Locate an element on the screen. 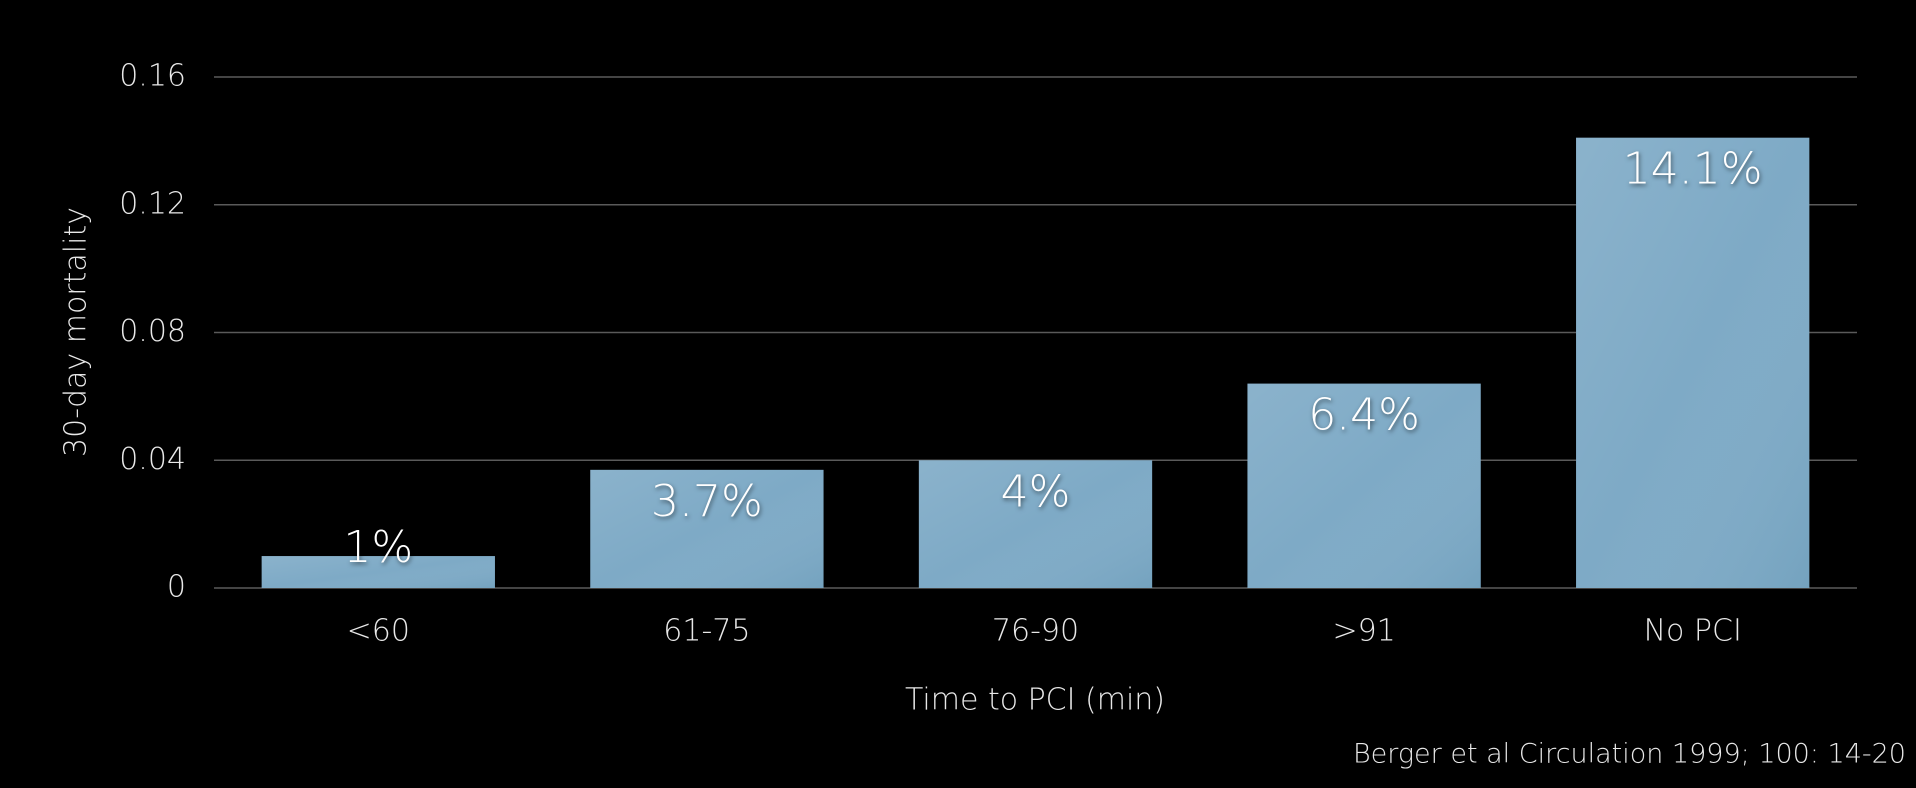 The image size is (1916, 788). y-tick-label: 0.12 is located at coordinates (152, 203).